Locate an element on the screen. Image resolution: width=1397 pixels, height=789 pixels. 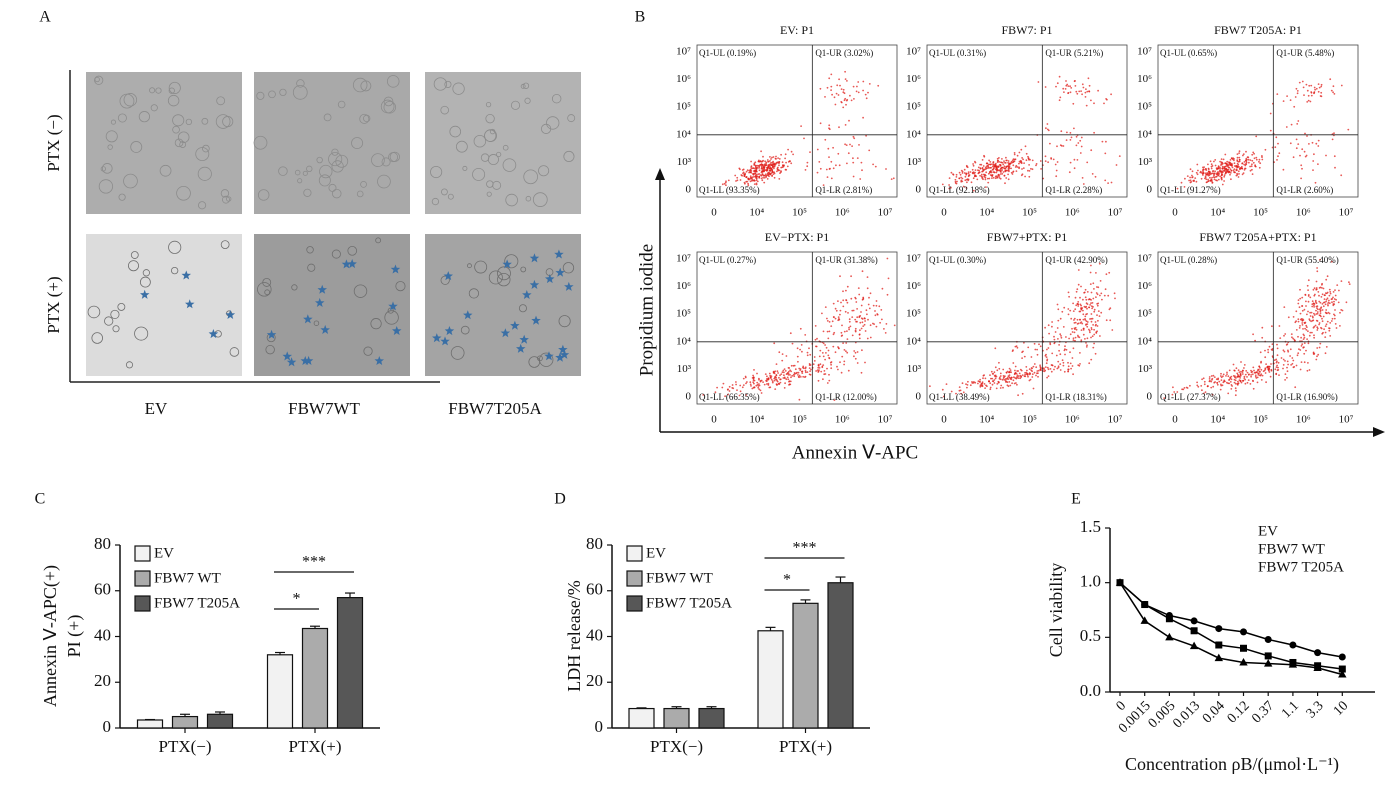
plot-title: FBW7 T205A+PTX: P1 is located at coordinates (1257, 237).